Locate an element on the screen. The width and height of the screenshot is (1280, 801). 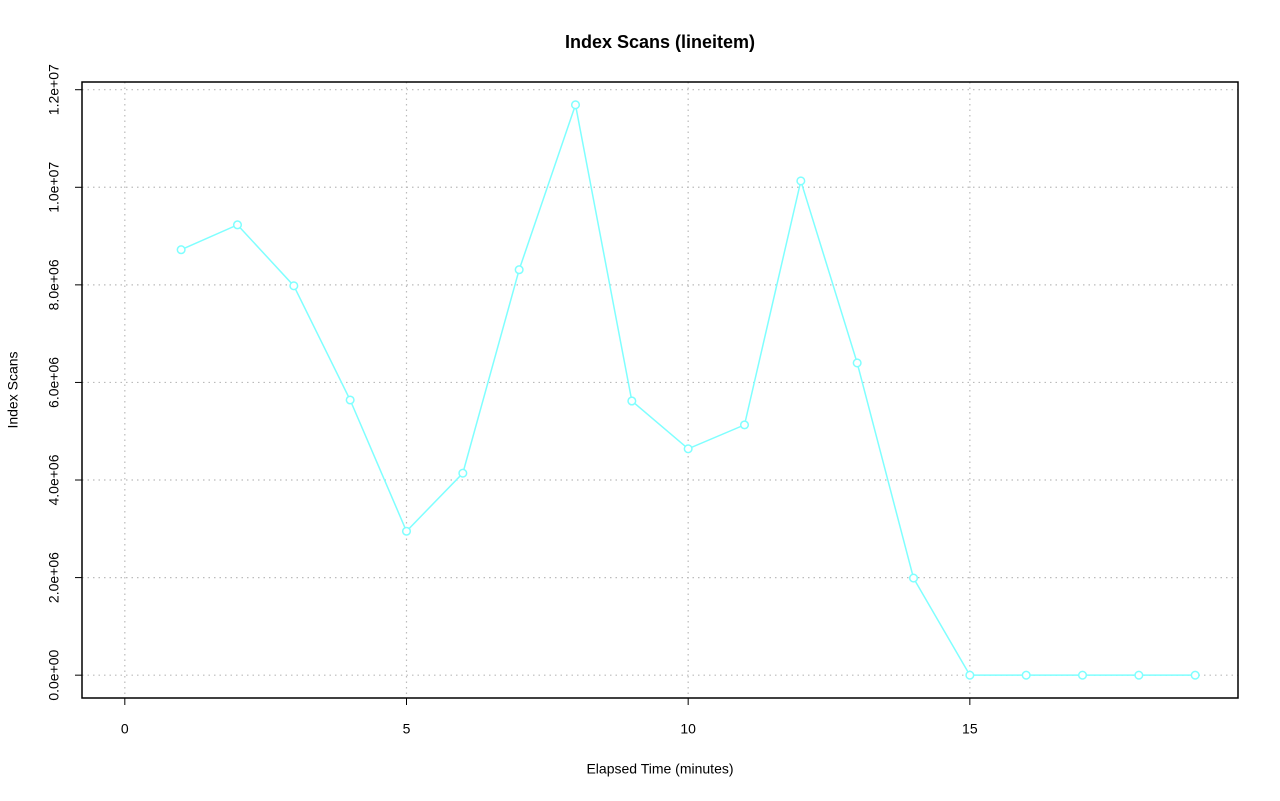
y-tick-label: 1.0e+07 is located at coordinates (54, 187).